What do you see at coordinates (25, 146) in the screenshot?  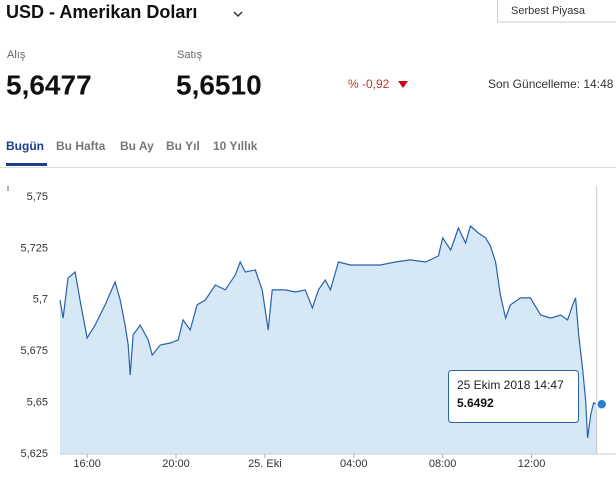 I see `tab: Bugün` at bounding box center [25, 146].